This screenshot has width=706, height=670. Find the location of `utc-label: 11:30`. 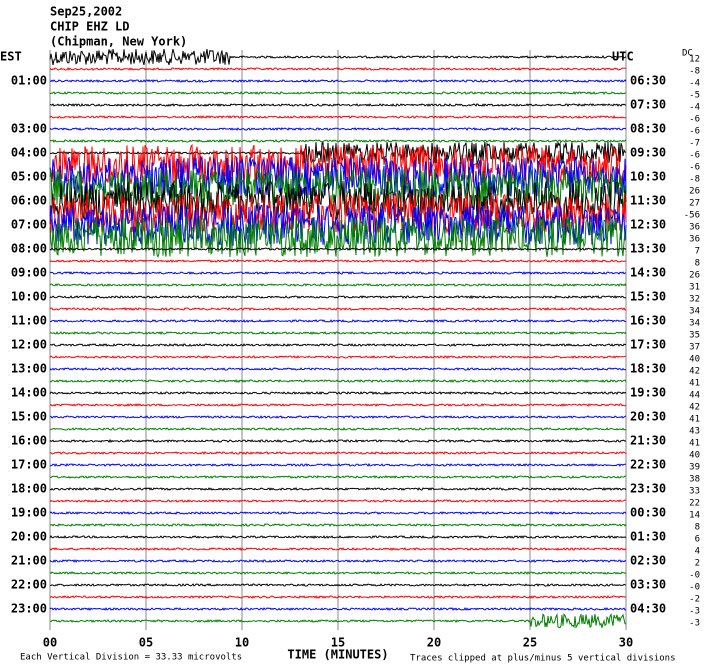

utc-label: 11:30 is located at coordinates (648, 201).